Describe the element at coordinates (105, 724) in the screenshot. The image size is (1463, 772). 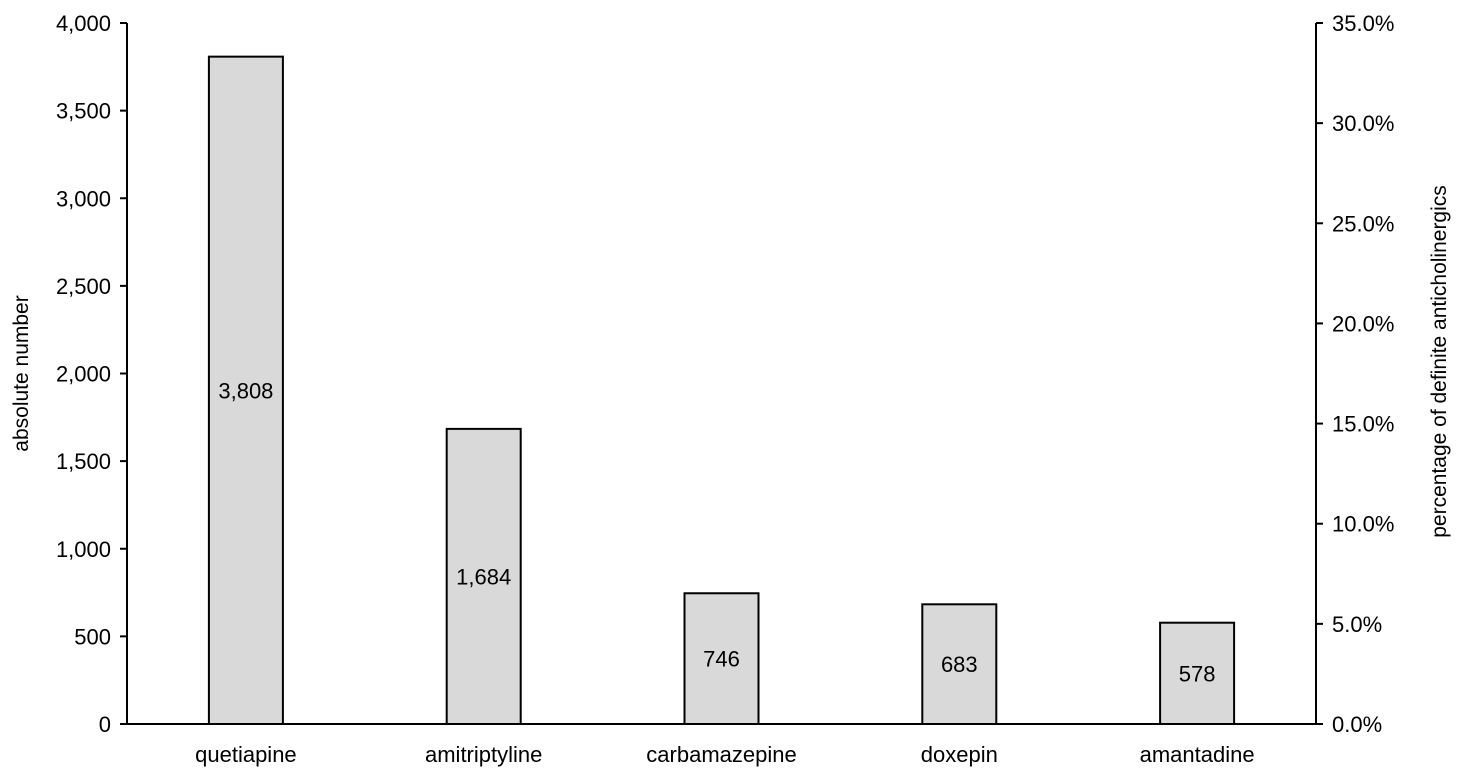
I see `left-y-tick-label: 0` at that location.